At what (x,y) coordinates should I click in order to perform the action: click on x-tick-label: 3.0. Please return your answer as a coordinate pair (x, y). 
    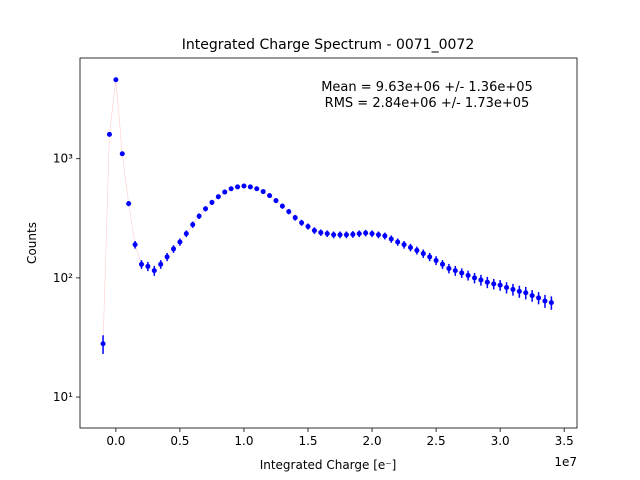
    Looking at the image, I should click on (500, 441).